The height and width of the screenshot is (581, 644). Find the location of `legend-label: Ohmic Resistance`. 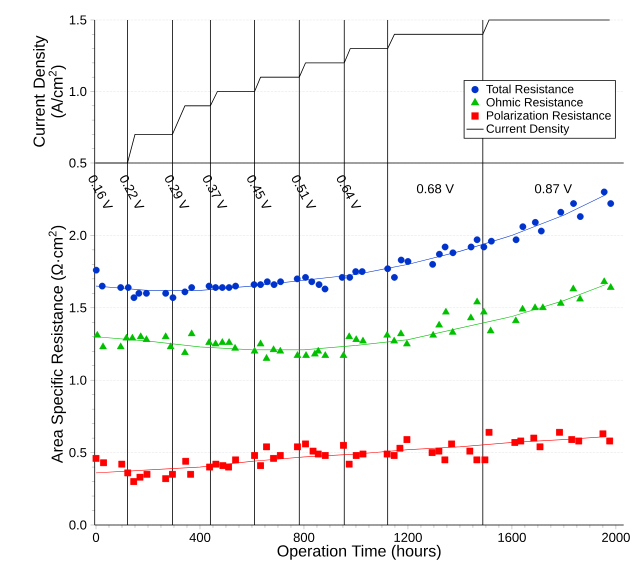

legend-label: Ohmic Resistance is located at coordinates (534, 102).